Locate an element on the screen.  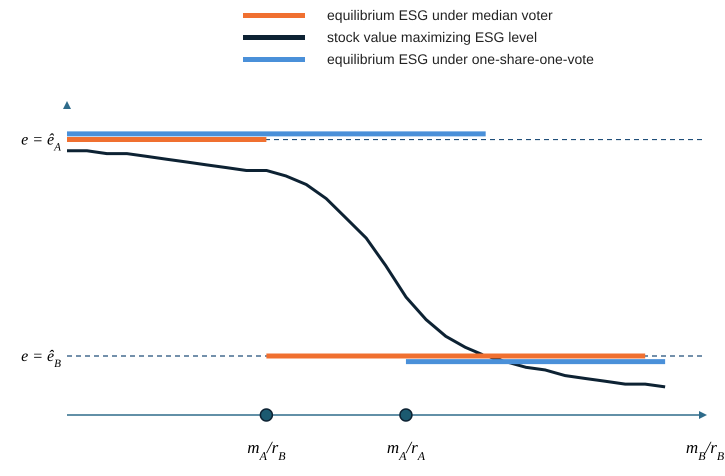
legend-label: equilibrium ESG under median voter is located at coordinates (440, 15).